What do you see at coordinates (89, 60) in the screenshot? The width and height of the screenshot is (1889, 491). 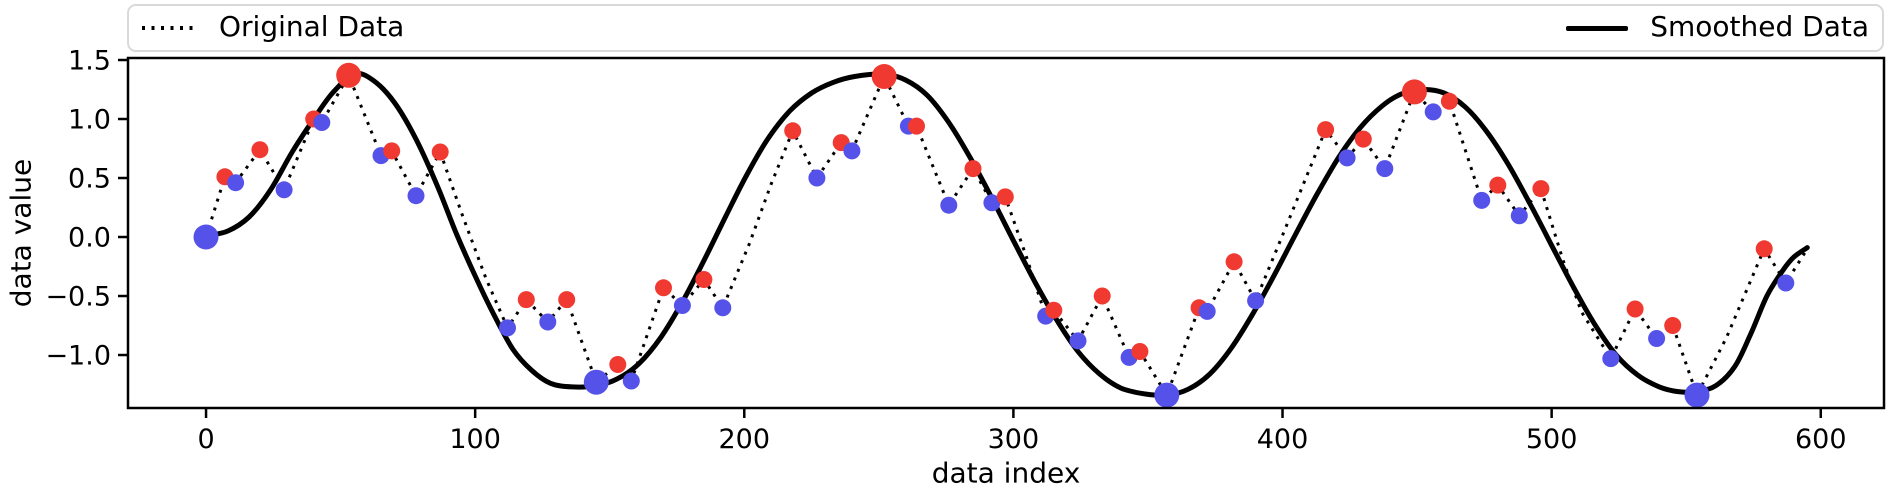 I see `y-tick-label: 1.5` at bounding box center [89, 60].